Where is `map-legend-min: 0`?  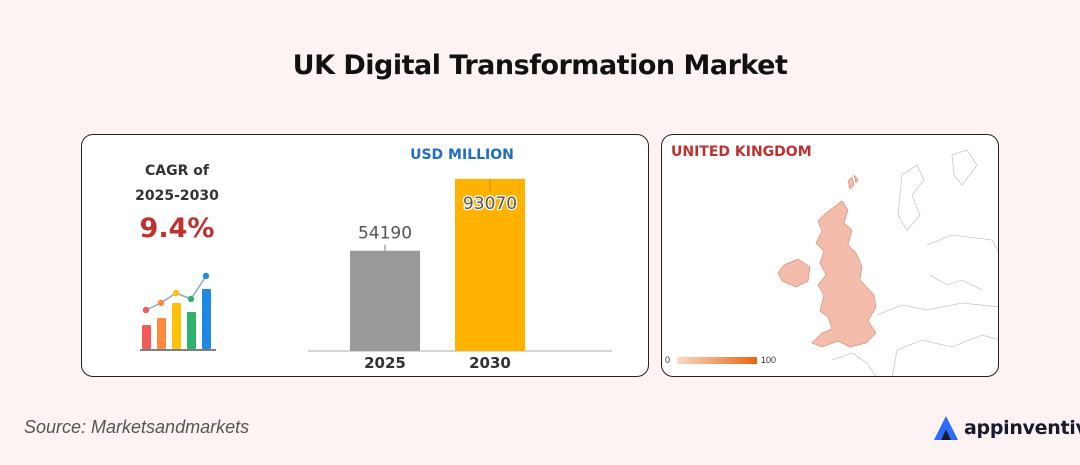 map-legend-min: 0 is located at coordinates (668, 360).